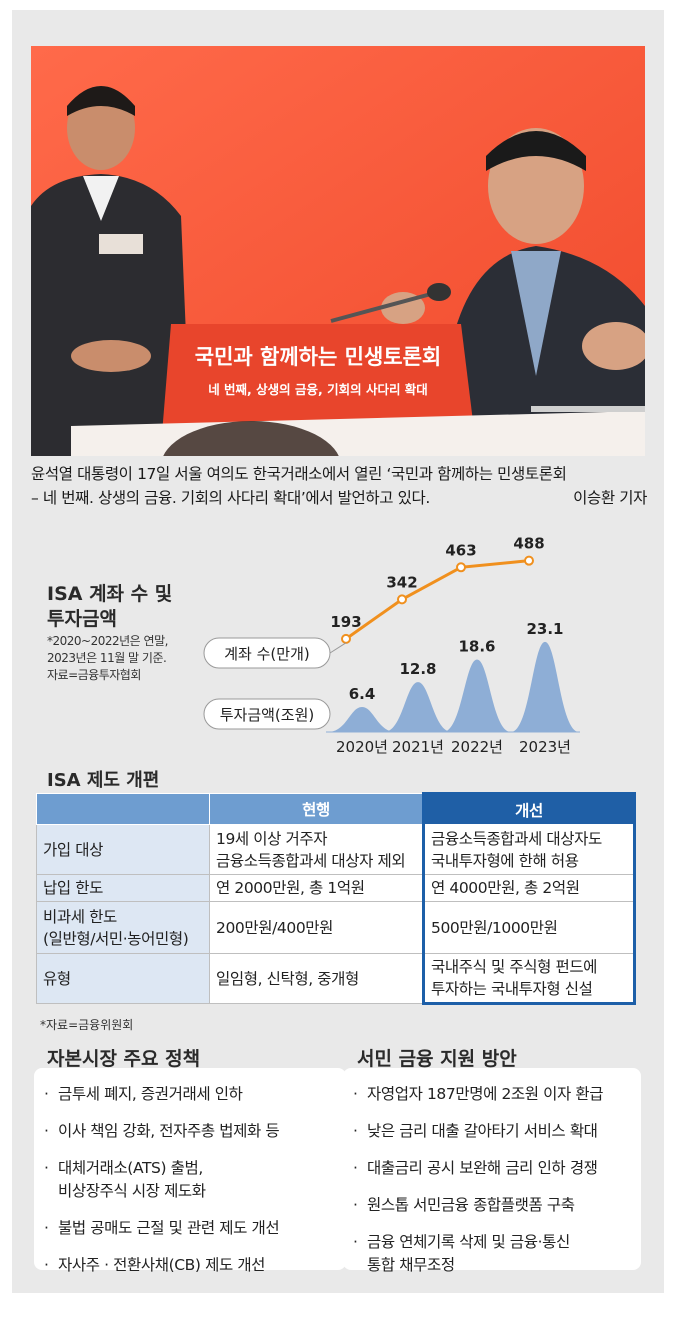  Describe the element at coordinates (87, 1025) in the screenshot. I see `table-source: *자료=금융위원회` at that location.